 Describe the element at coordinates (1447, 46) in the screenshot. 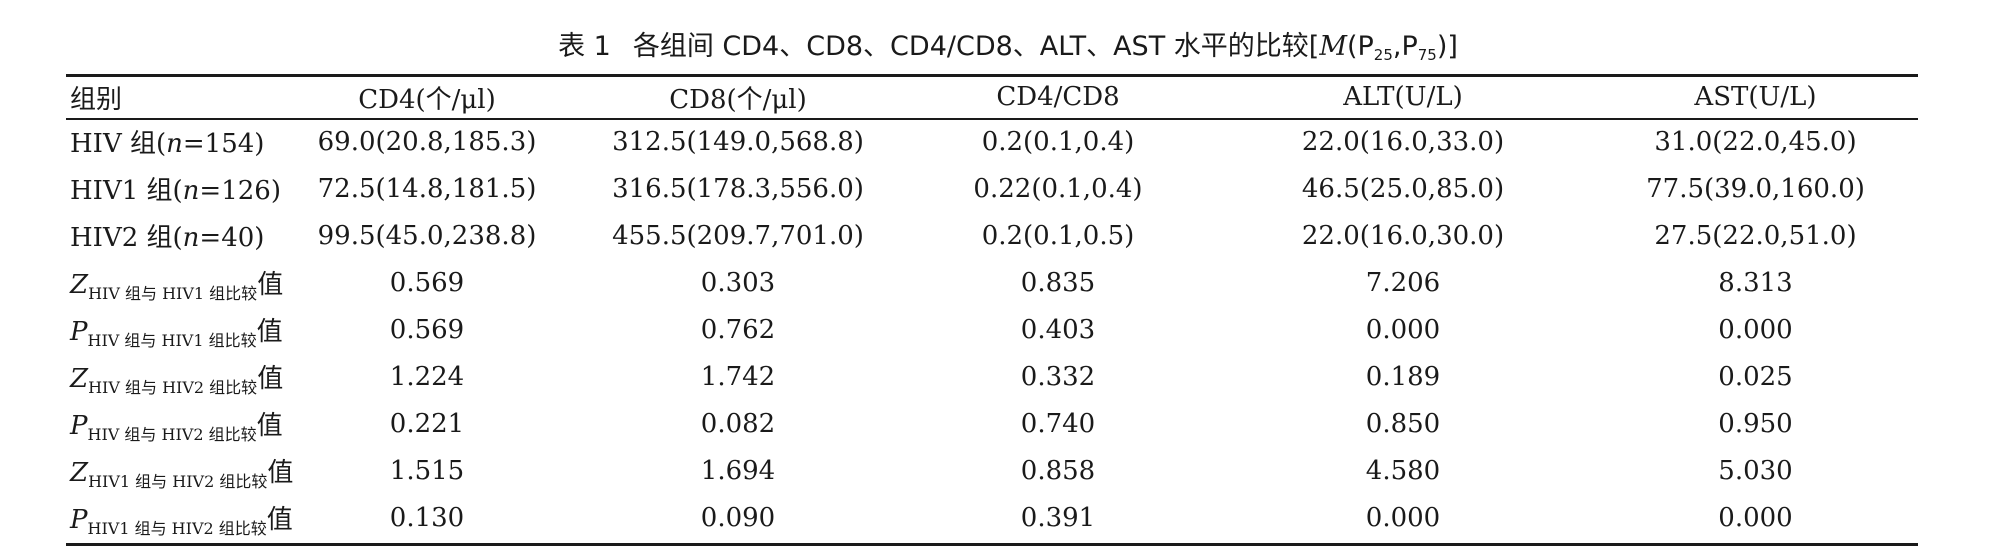

I see `caption-close: )]` at that location.